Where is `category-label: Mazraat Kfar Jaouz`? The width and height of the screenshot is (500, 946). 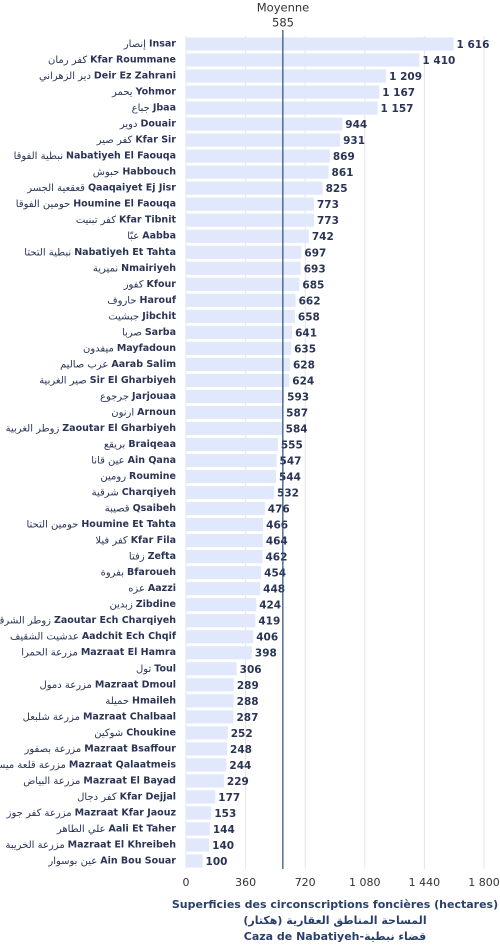 category-label: Mazraat Kfar Jaouz is located at coordinates (126, 812).